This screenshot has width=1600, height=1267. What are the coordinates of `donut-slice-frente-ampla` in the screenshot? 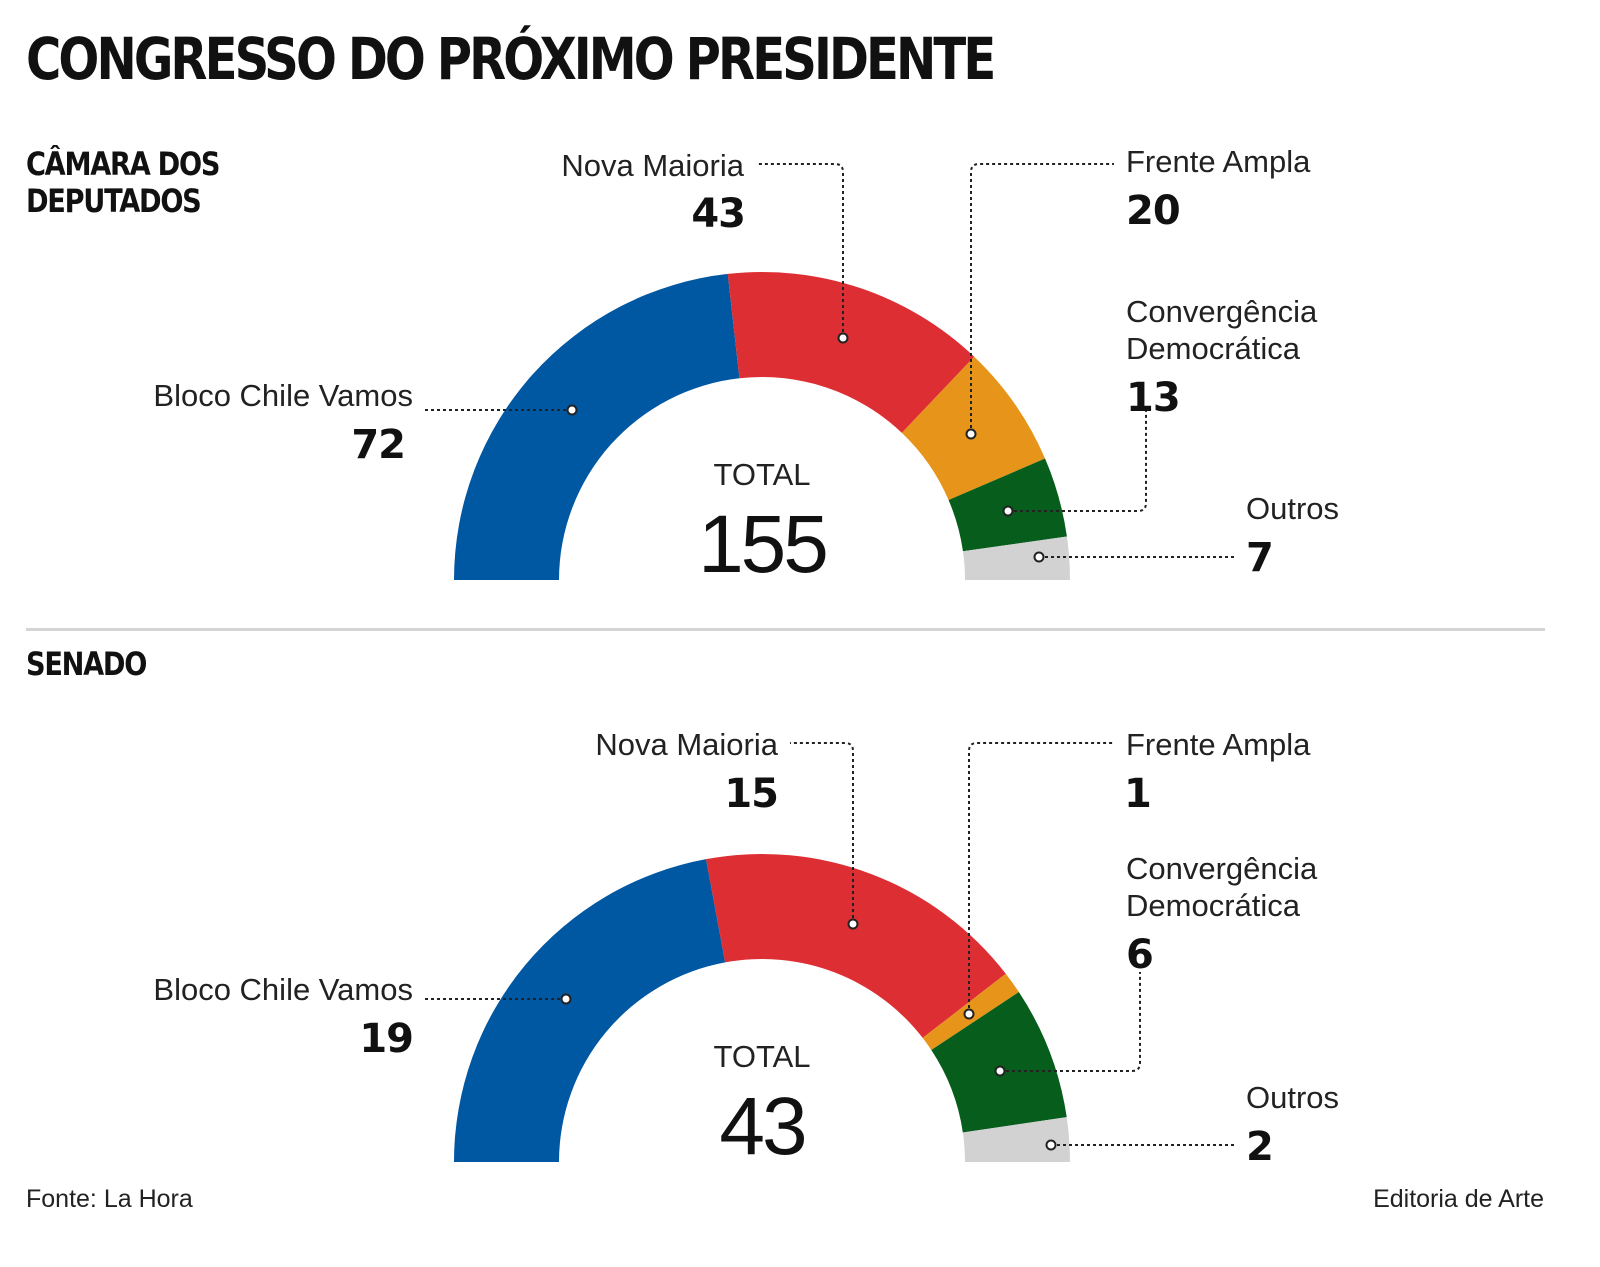 It's located at (973, 428).